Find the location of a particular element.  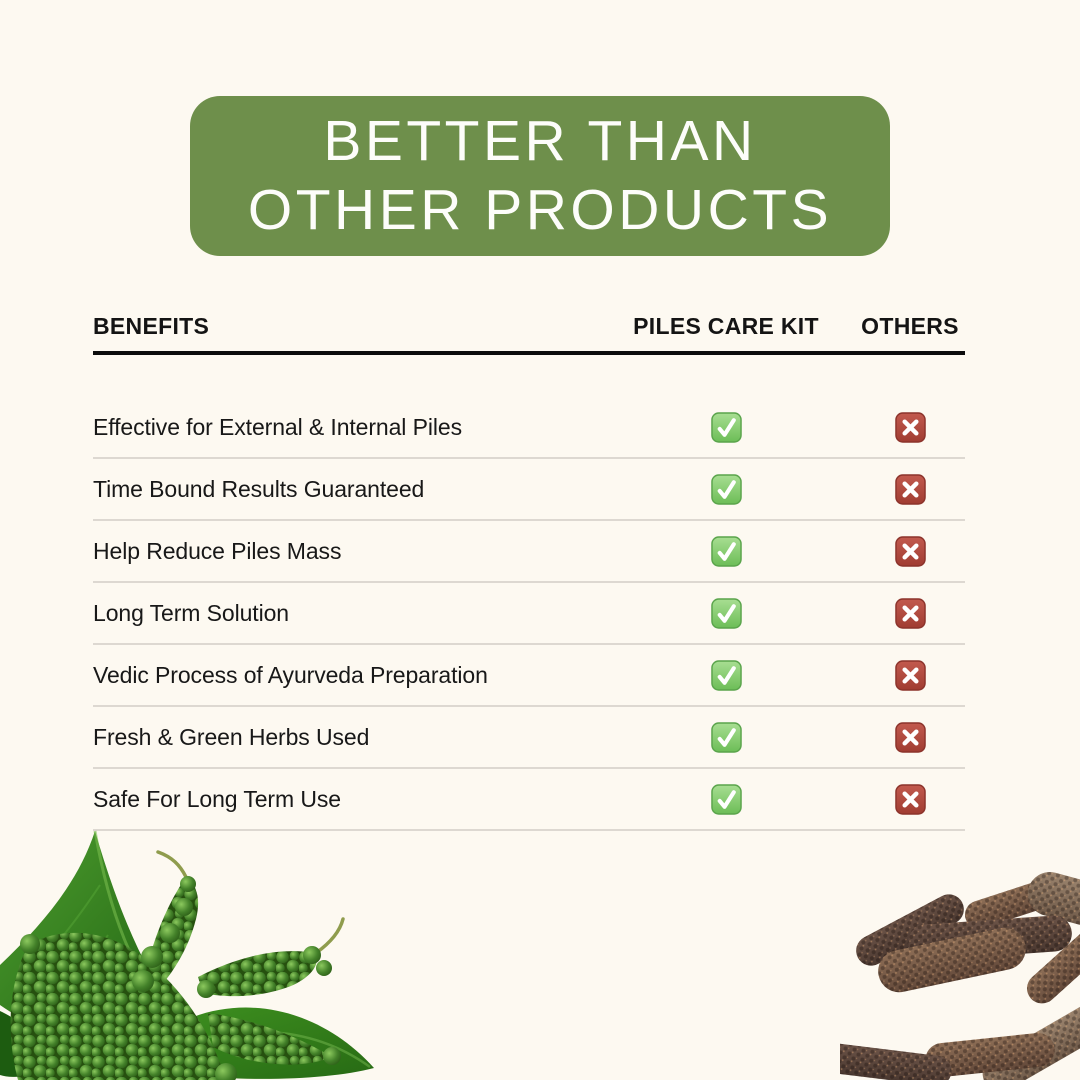

benefit-label: Safe For Long Term Use is located at coordinates (217, 798).